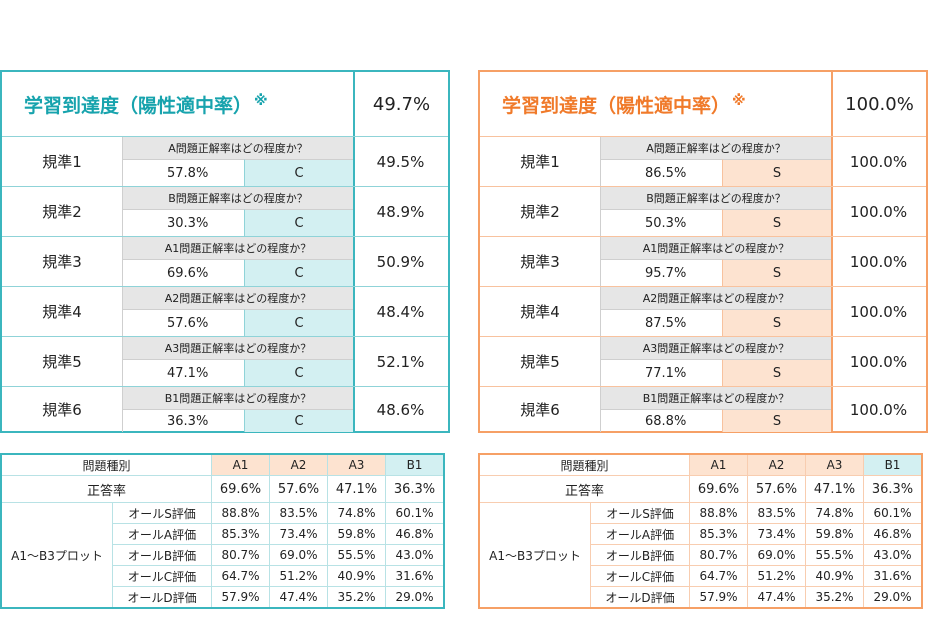 This screenshot has height=625, width=934. I want to click on note-mark: ※, so click(739, 101).